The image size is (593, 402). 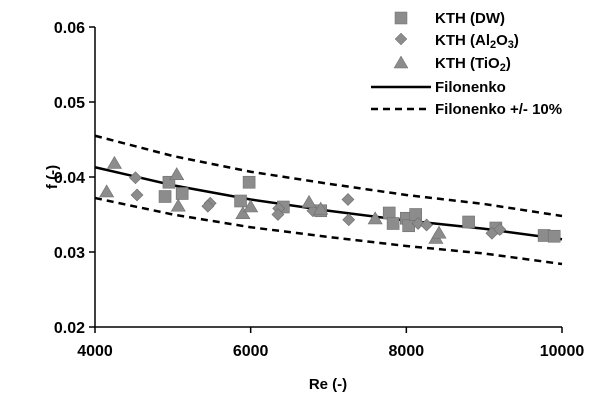 I want to click on legend-label-dw: KTH (DW), so click(x=470, y=18).